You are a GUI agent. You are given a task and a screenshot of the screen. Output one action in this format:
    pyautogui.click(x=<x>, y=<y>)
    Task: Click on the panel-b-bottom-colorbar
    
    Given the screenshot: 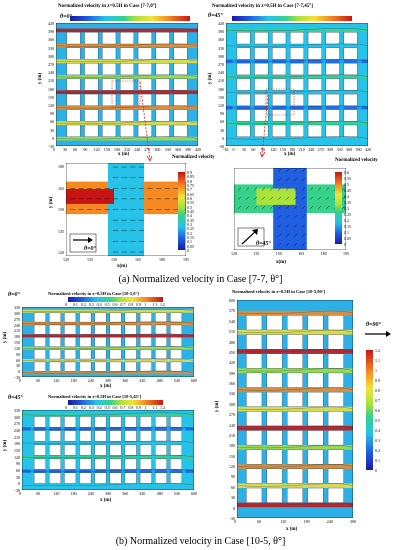 What is the action you would take?
    pyautogui.click(x=115, y=402)
    